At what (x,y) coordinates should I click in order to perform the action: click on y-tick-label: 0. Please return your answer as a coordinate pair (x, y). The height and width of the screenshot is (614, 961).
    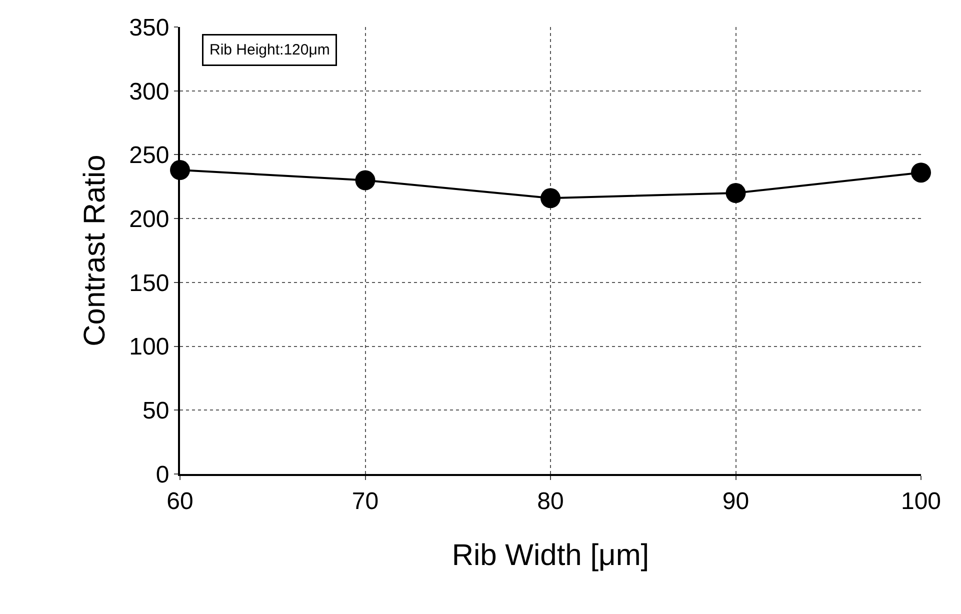
    Looking at the image, I should click on (163, 474).